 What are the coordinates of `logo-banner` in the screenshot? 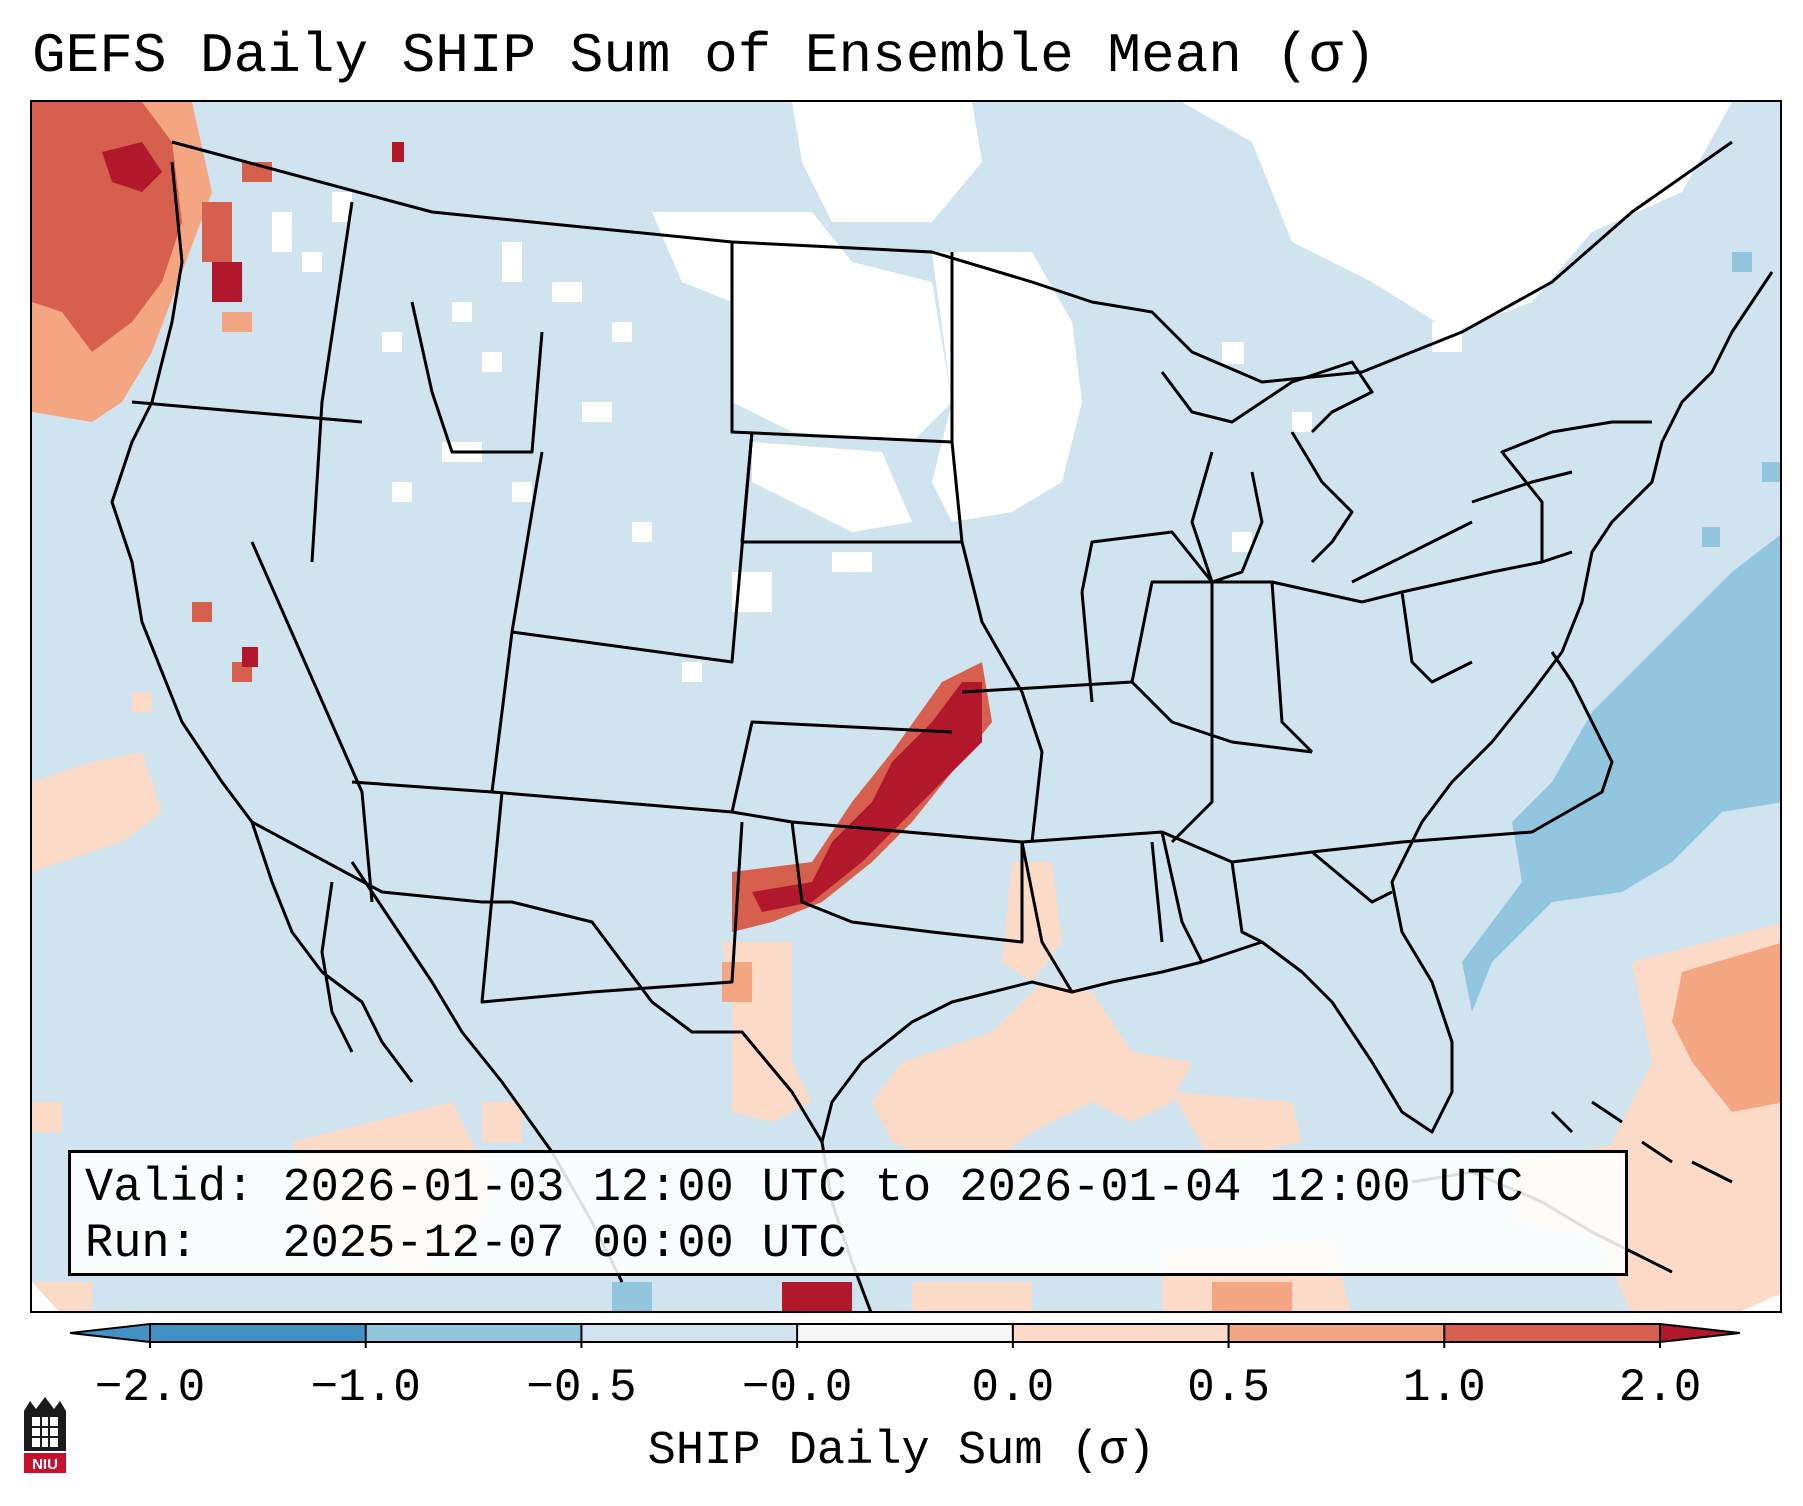 It's located at (45, 1463).